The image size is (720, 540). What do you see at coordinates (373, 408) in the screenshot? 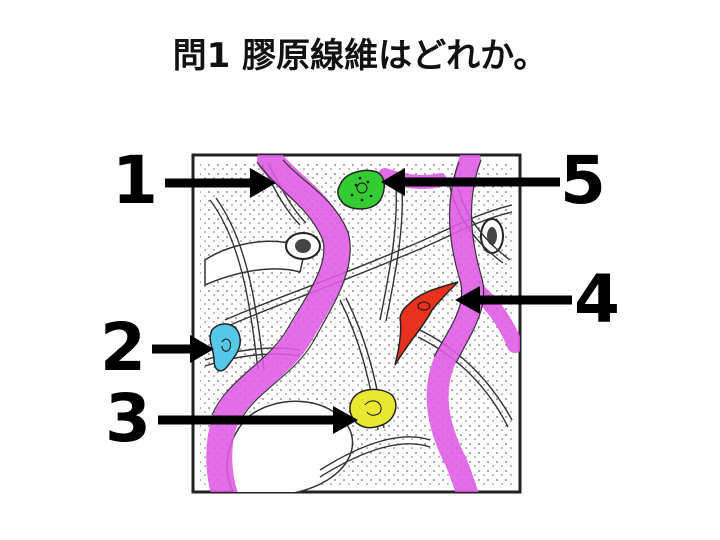
I see `cell-3-yellow` at bounding box center [373, 408].